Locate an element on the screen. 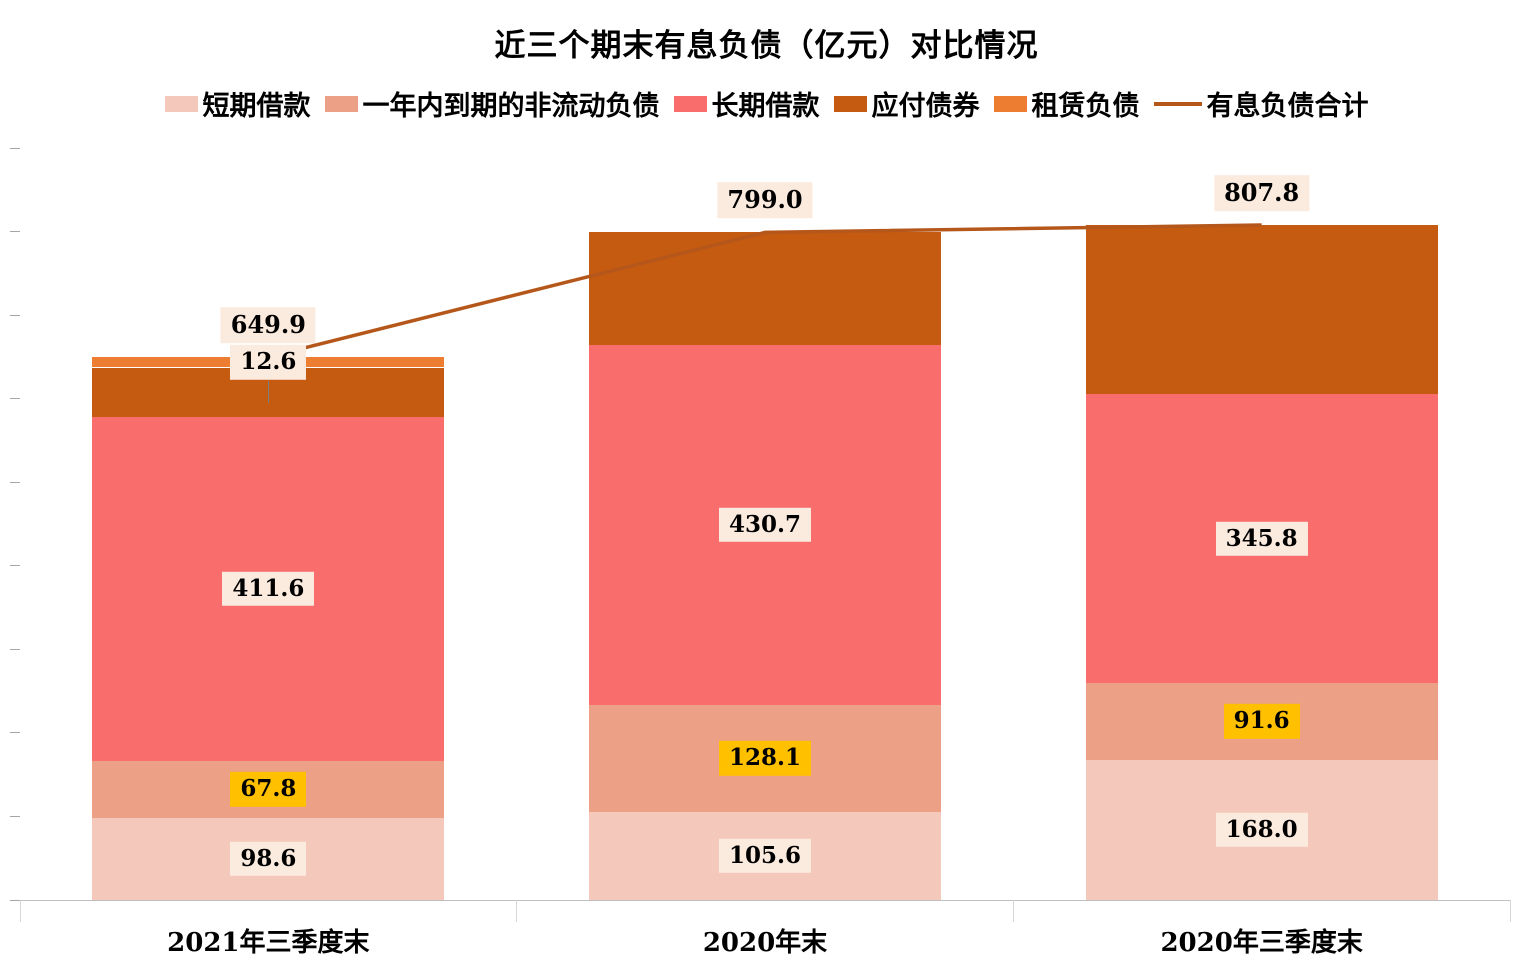 Image resolution: width=1533 pixels, height=969 pixels. legend-label: 有息负债合计 is located at coordinates (1287, 106).